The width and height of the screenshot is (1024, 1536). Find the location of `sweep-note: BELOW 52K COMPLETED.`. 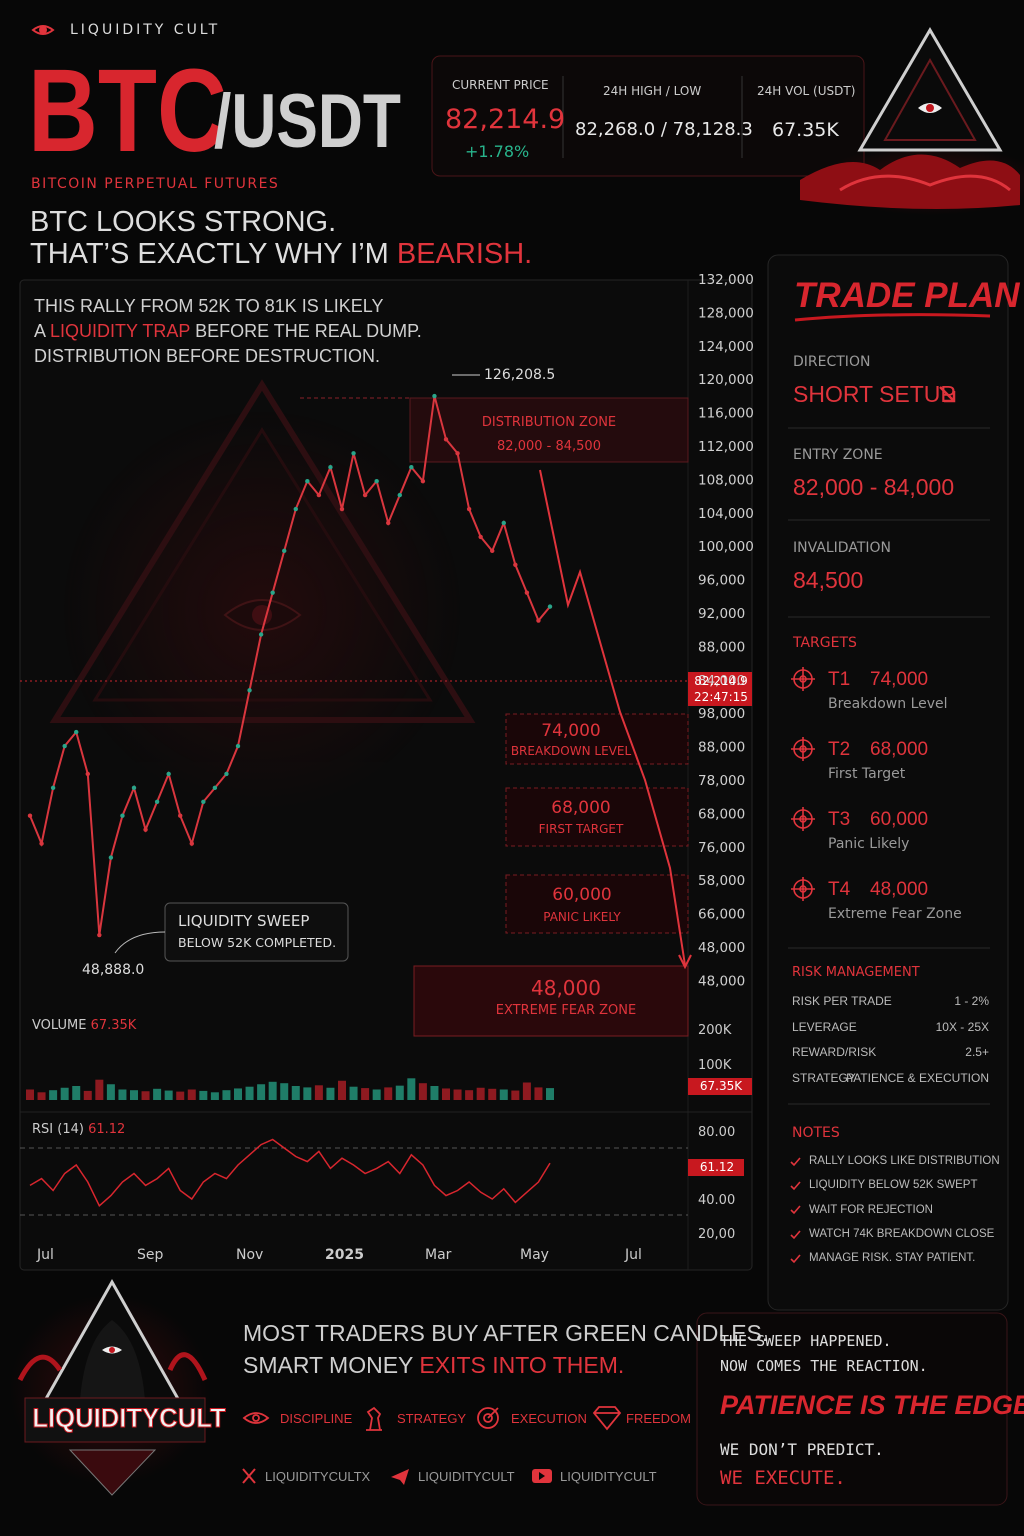

sweep-note: BELOW 52K COMPLETED. is located at coordinates (257, 942).